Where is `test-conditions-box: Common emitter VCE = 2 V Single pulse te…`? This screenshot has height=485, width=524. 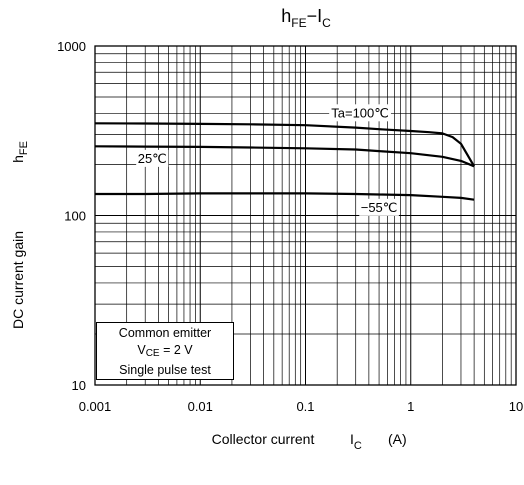 test-conditions-box: Common emitter VCE = 2 V Single pulse te… is located at coordinates (165, 351).